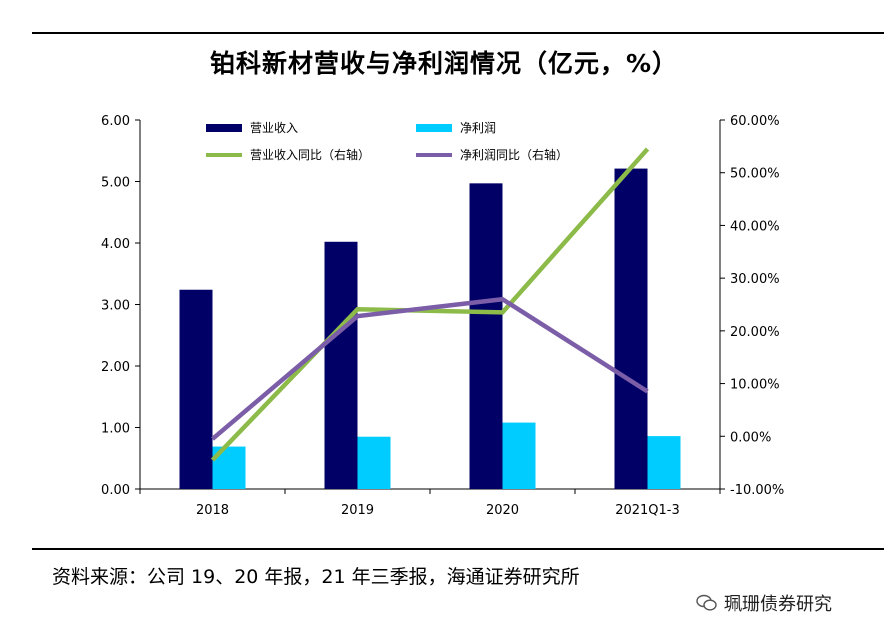  Describe the element at coordinates (115, 367) in the screenshot. I see `left-tick-label: 2.00` at that location.